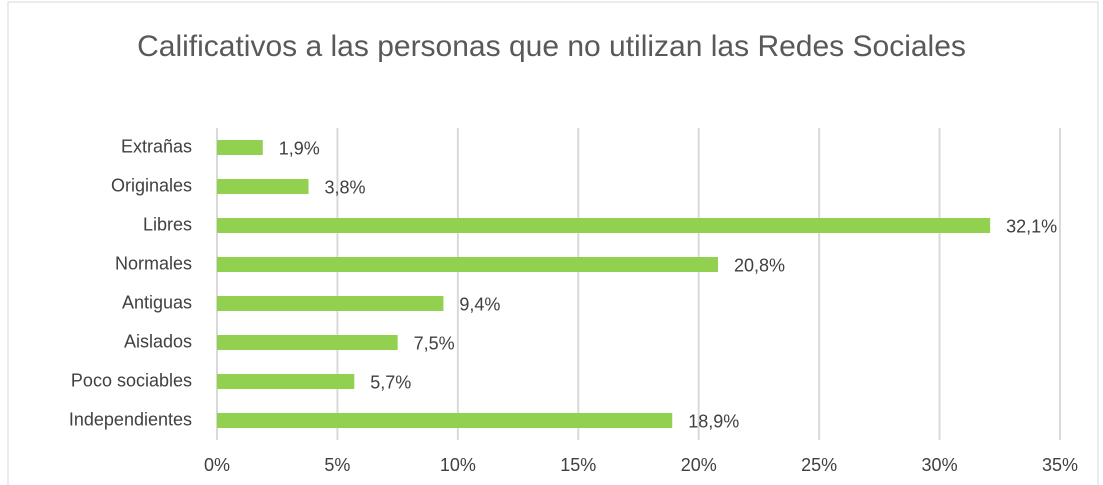 The width and height of the screenshot is (1103, 485). What do you see at coordinates (131, 380) in the screenshot?
I see `y-tick-label: Poco sociables` at bounding box center [131, 380].